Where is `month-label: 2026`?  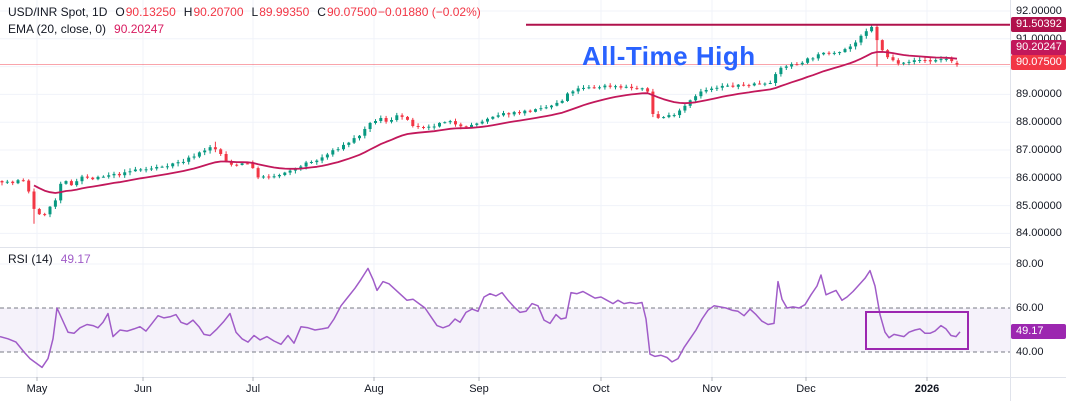
month-label: 2026 is located at coordinates (927, 389).